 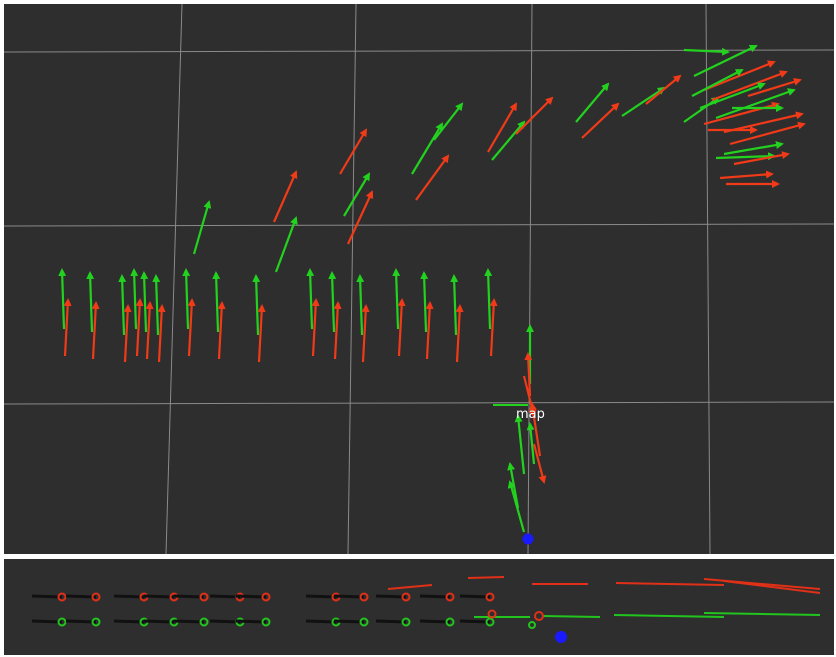 I want to click on map-frame-axis: map, so click(x=519, y=413).